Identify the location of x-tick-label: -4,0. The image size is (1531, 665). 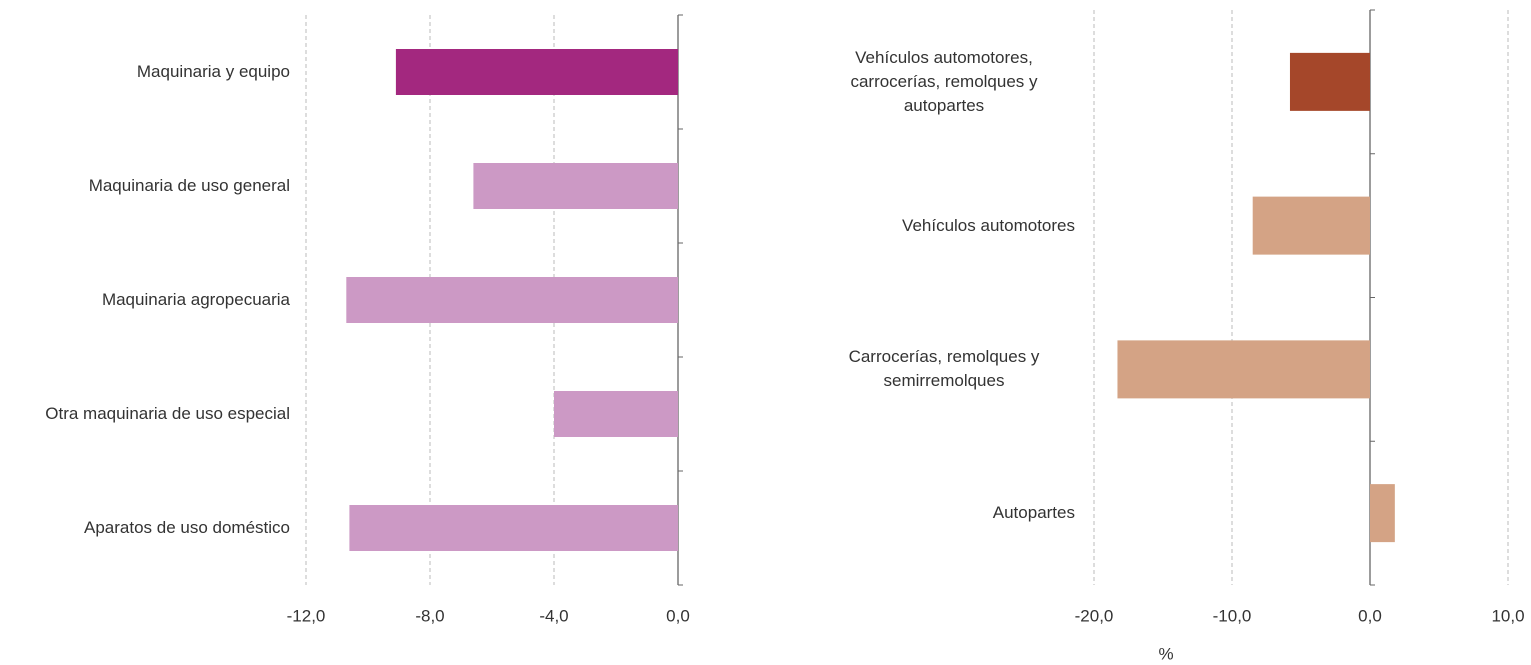
(553, 615).